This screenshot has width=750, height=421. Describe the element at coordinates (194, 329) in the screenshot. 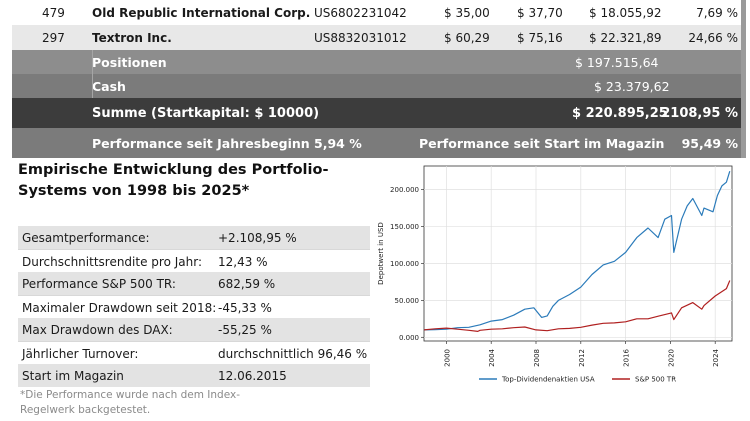

I see `stat-row: Max Drawdown des DAX: -55,25 %` at that location.